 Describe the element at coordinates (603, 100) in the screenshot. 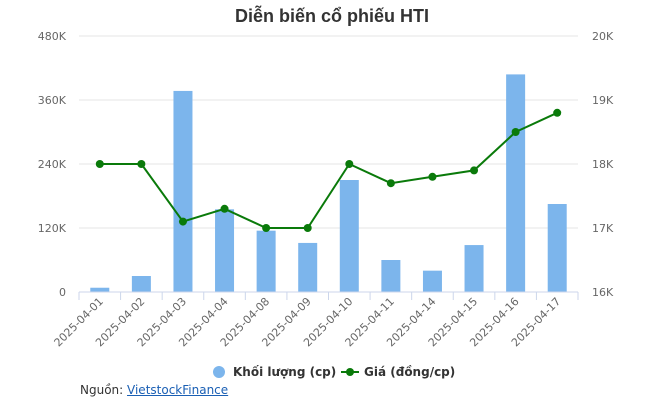

I see `y-right-tick-label: 19K` at that location.